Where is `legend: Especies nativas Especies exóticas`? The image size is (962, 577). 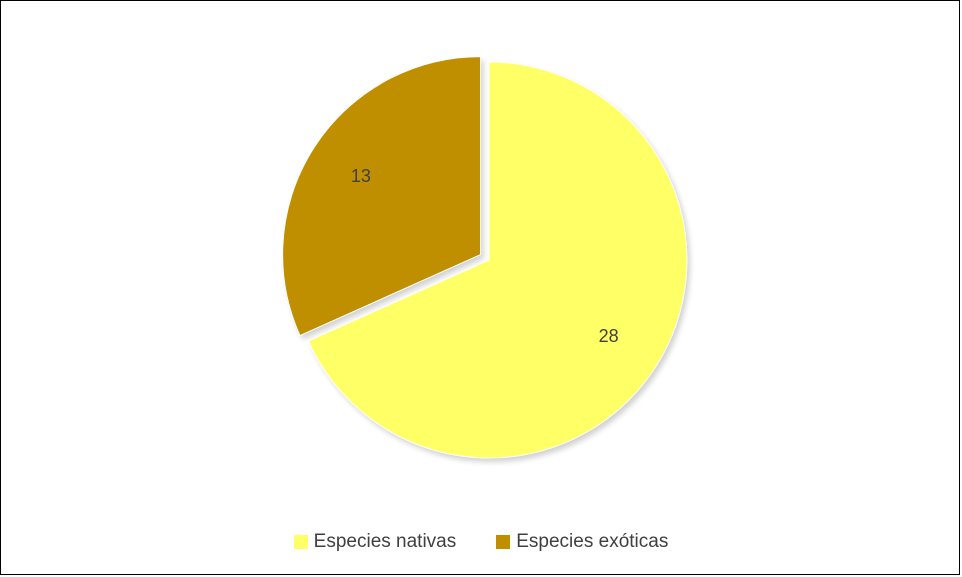 legend: Especies nativas Especies exóticas is located at coordinates (481, 542).